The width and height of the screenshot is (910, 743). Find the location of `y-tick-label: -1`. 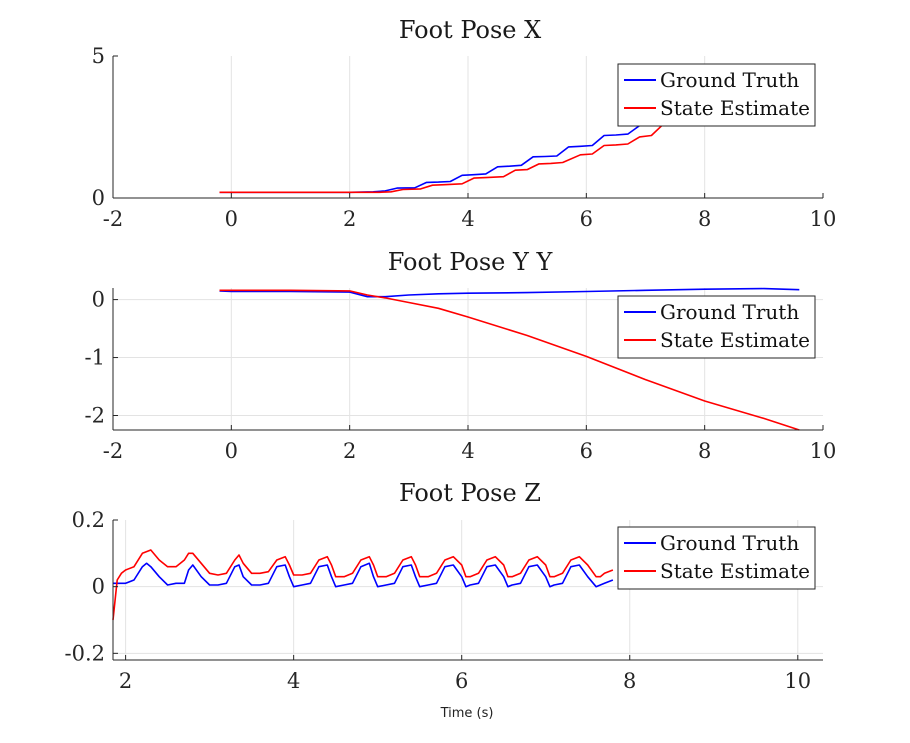

y-tick-label: -1 is located at coordinates (95, 358).